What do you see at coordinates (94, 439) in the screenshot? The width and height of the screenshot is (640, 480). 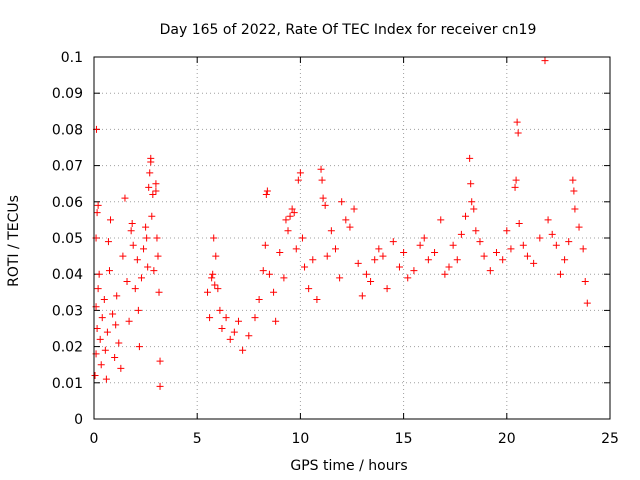 I see `x-tick-label: 0` at bounding box center [94, 439].